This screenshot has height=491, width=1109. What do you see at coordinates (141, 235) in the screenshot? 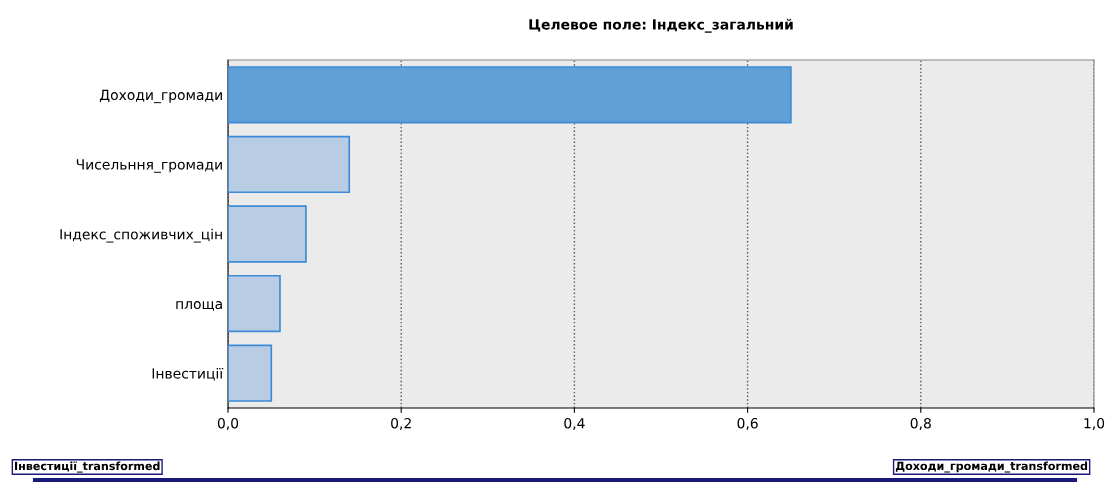
I see `y-tick-label: Індекс_споживчих_цін` at bounding box center [141, 235].